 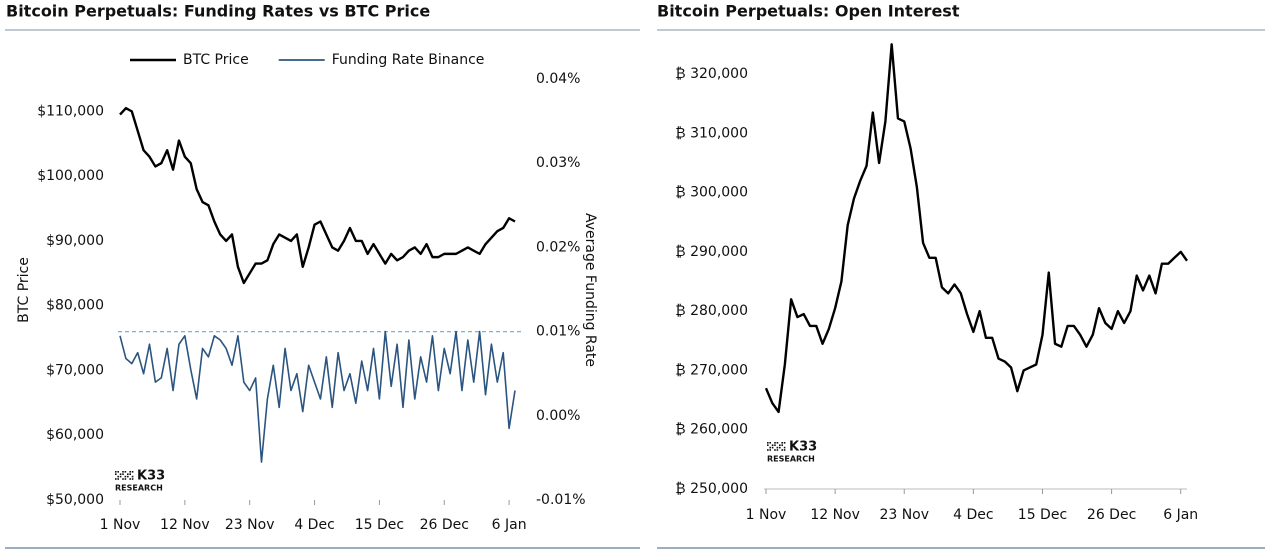 What do you see at coordinates (711, 133) in the screenshot?
I see `y-tick-label: ₿ 310,000` at bounding box center [711, 133].